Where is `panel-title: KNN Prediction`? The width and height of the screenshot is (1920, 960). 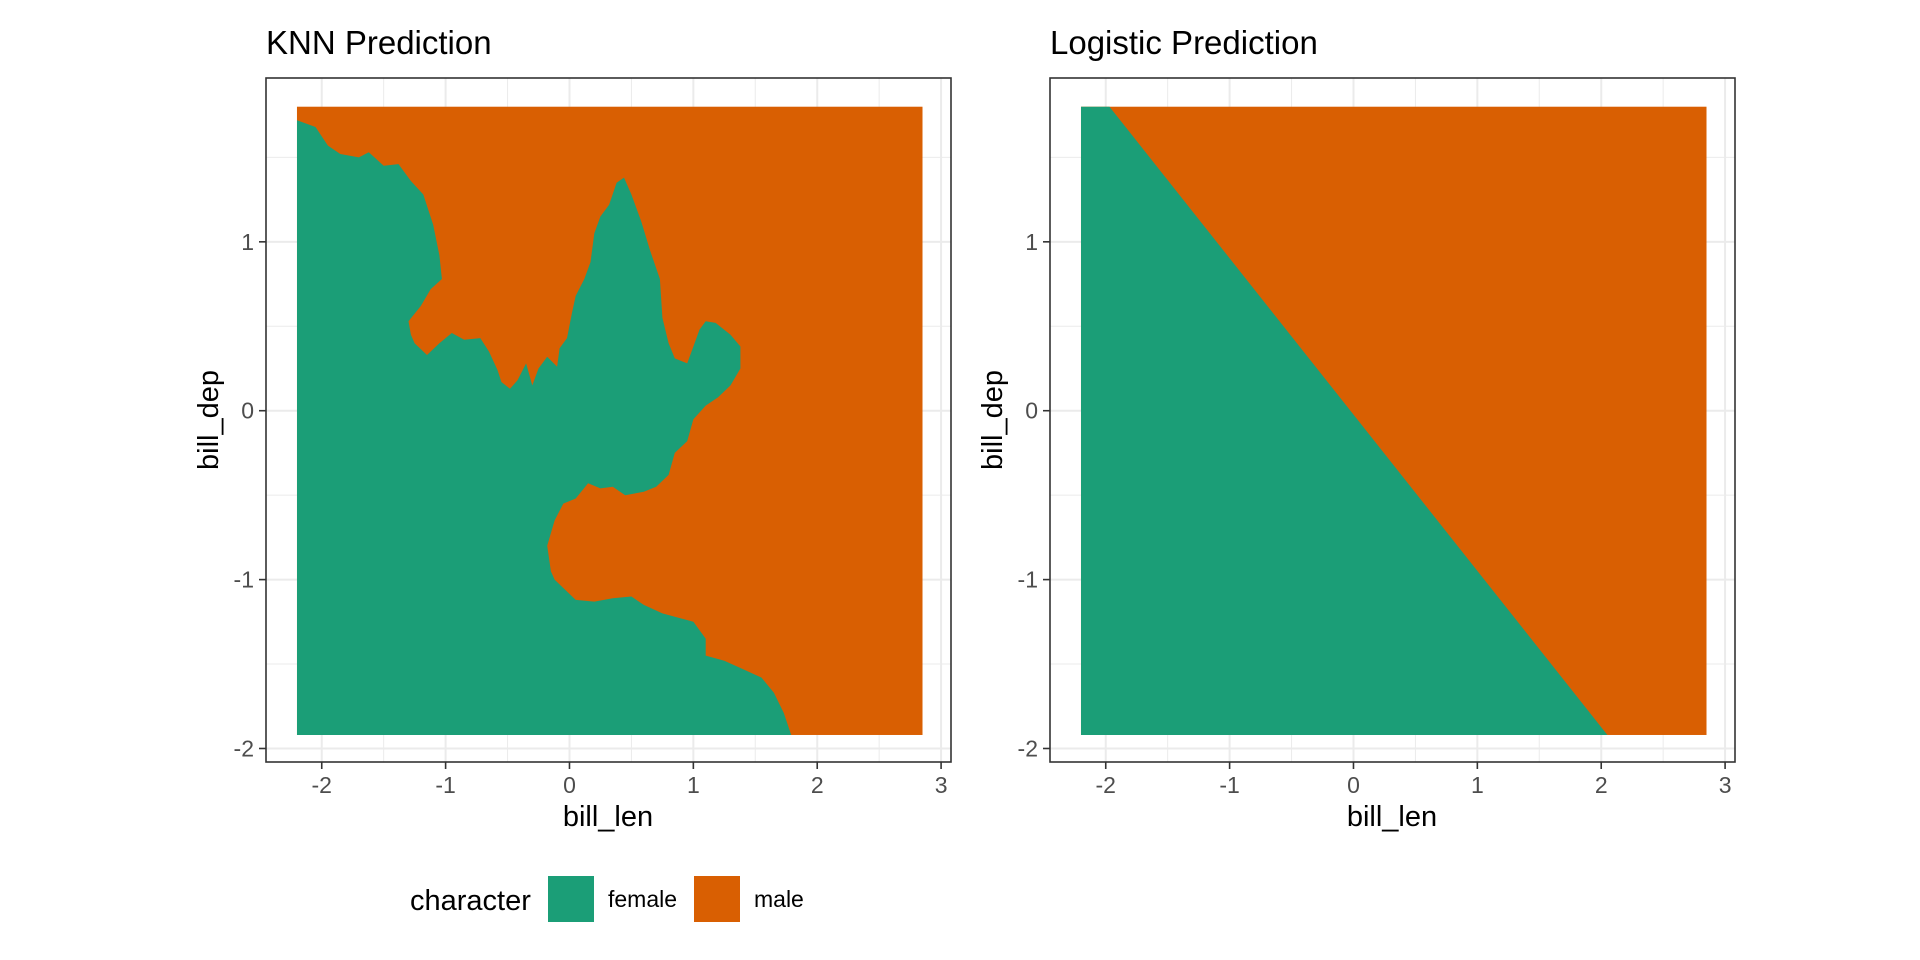 panel-title: KNN Prediction is located at coordinates (379, 42).